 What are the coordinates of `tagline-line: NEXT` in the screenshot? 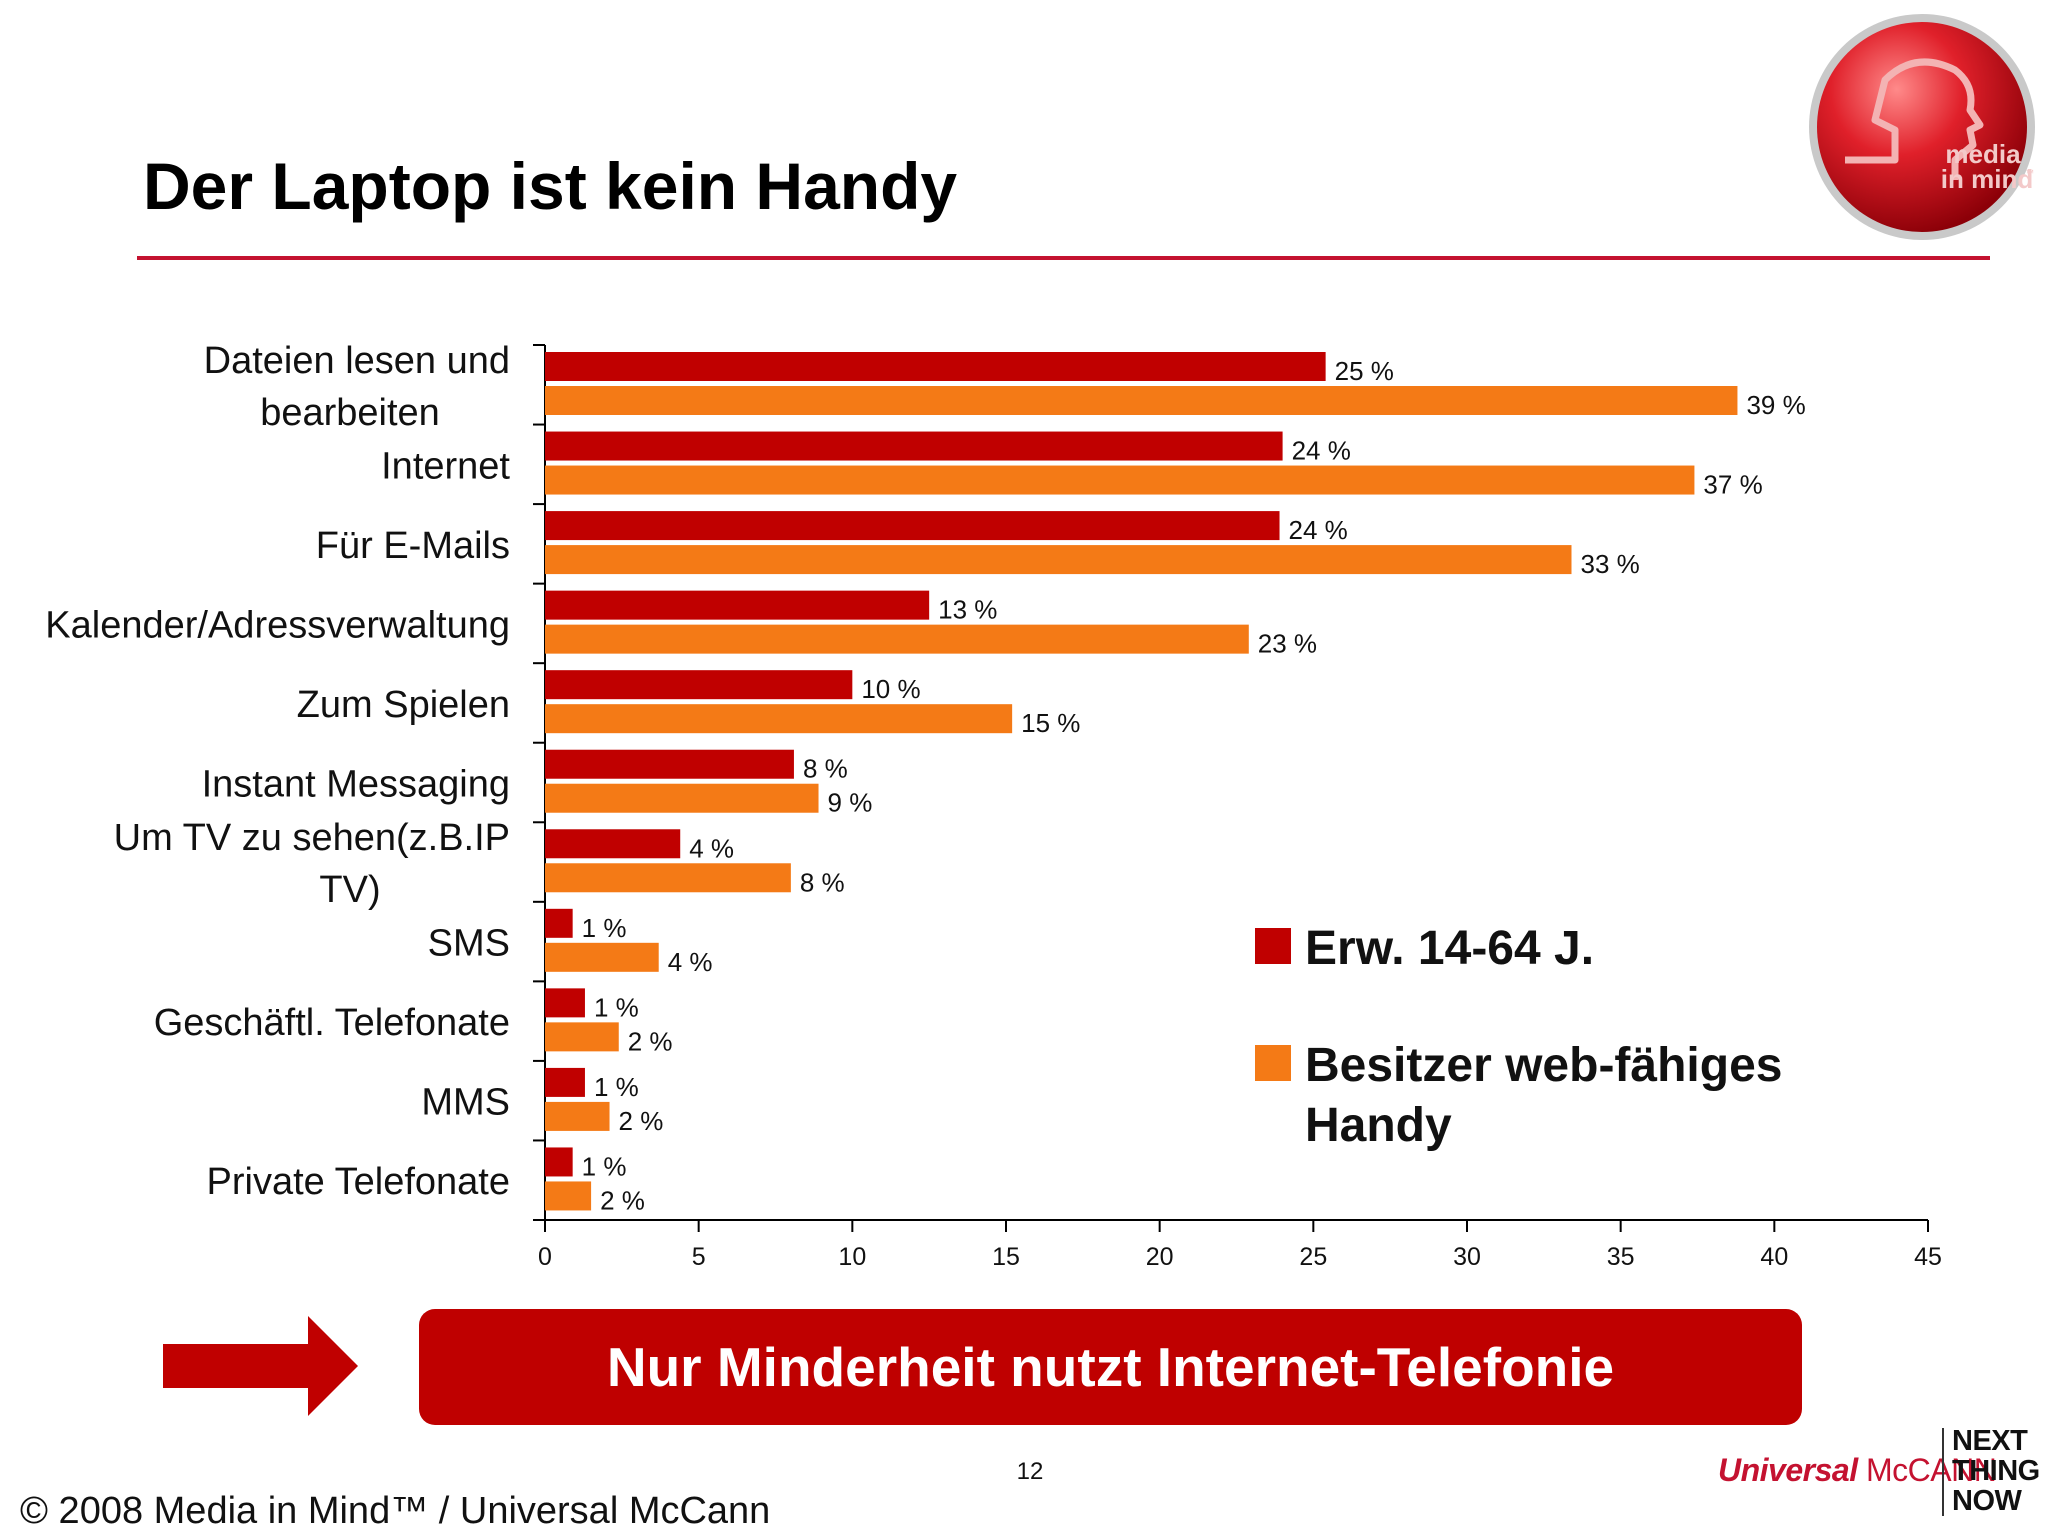 It's located at (1990, 1441).